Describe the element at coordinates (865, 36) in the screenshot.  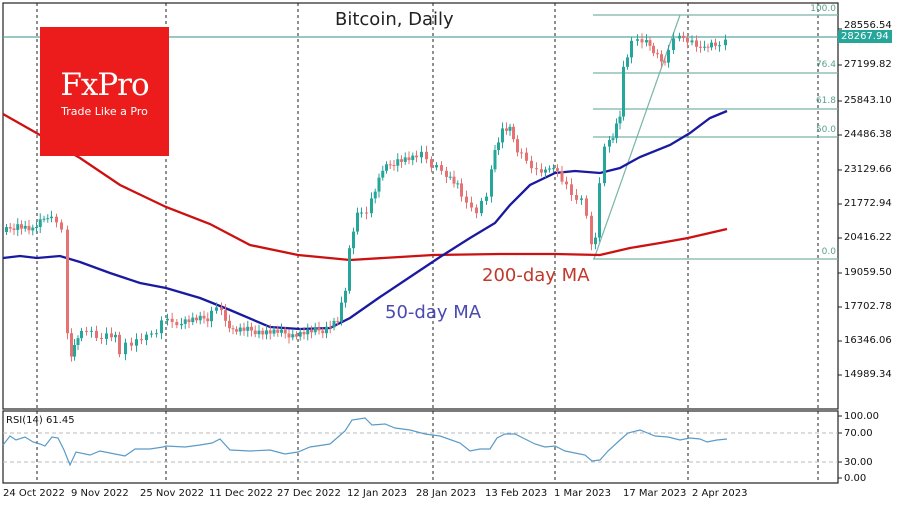
I see `current-price-tag: 28267.94` at that location.